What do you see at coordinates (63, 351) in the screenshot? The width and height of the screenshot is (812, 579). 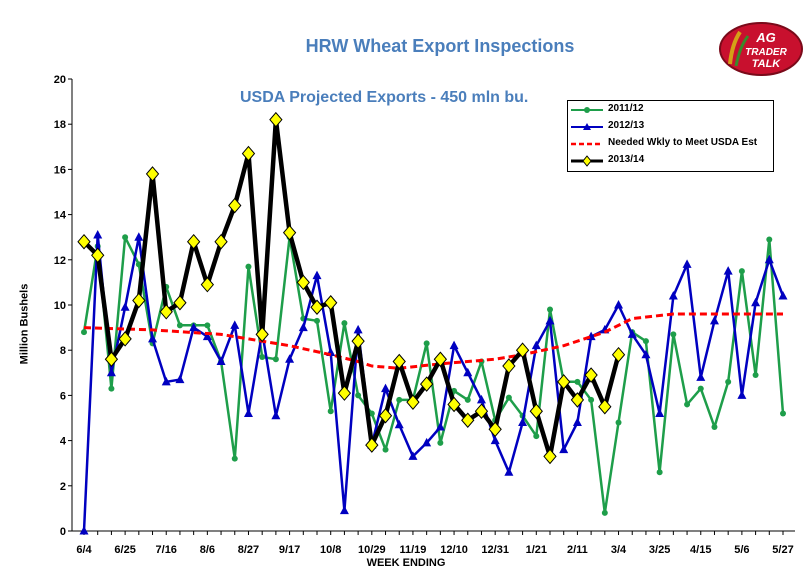 I see `y-tick-label: 8` at bounding box center [63, 351].